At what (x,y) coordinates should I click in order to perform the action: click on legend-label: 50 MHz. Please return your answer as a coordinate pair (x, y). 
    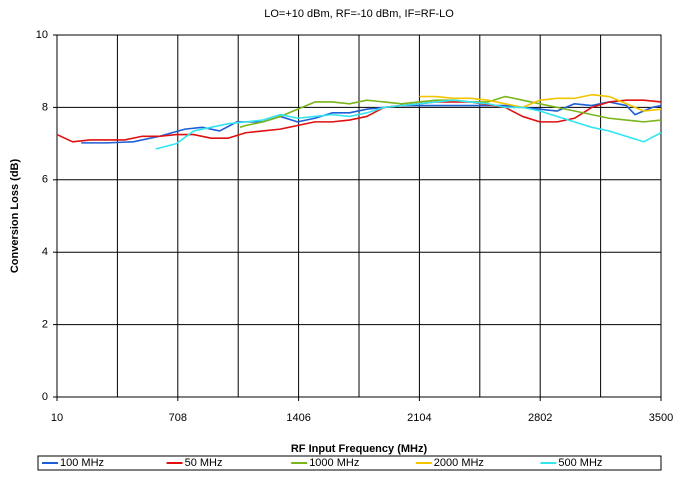
    Looking at the image, I should click on (204, 463).